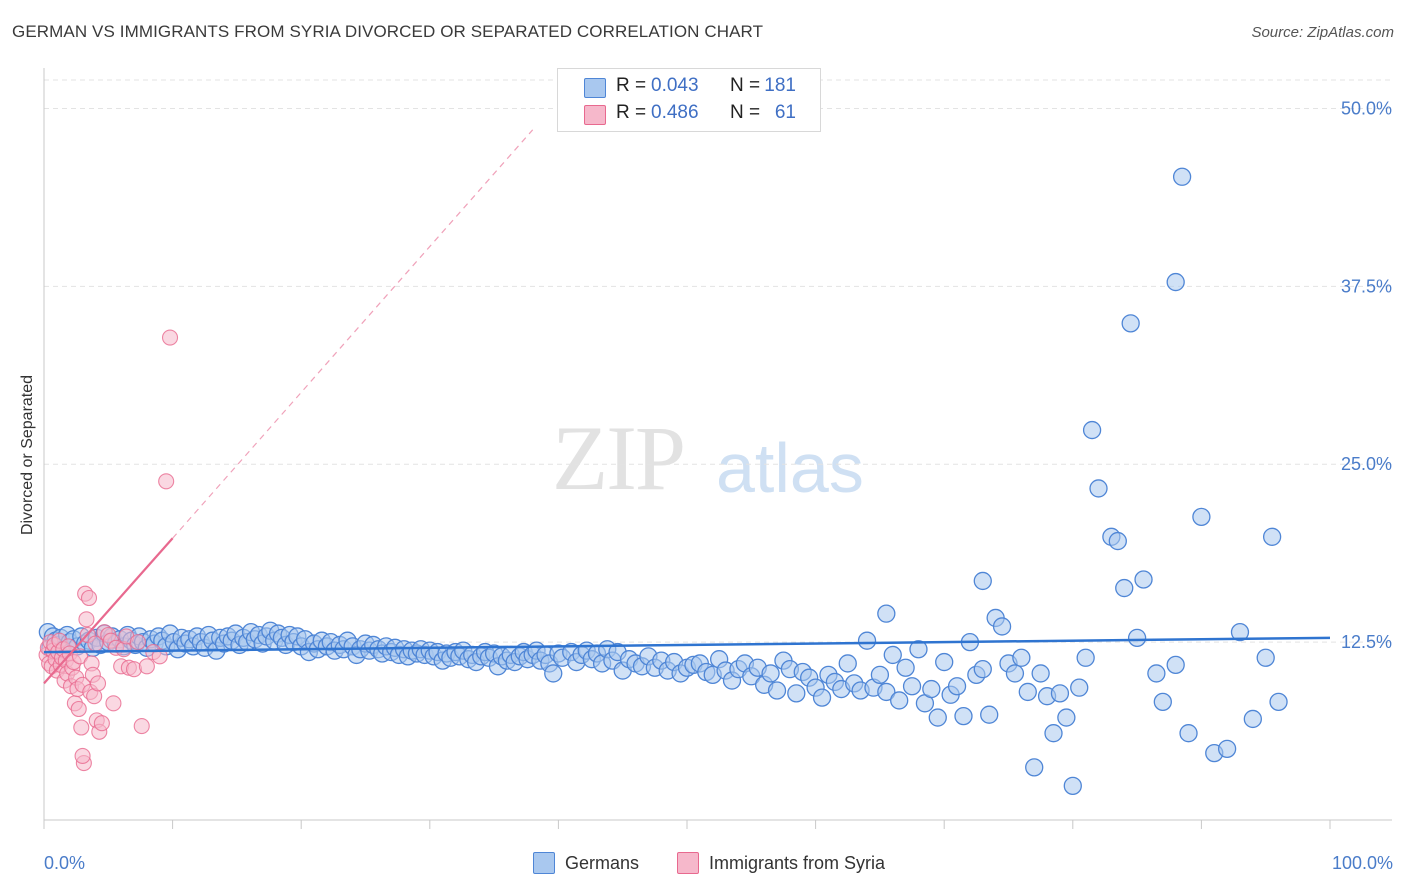 Image resolution: width=1406 pixels, height=892 pixels. I want to click on legend-n-value: 181, so click(780, 85).